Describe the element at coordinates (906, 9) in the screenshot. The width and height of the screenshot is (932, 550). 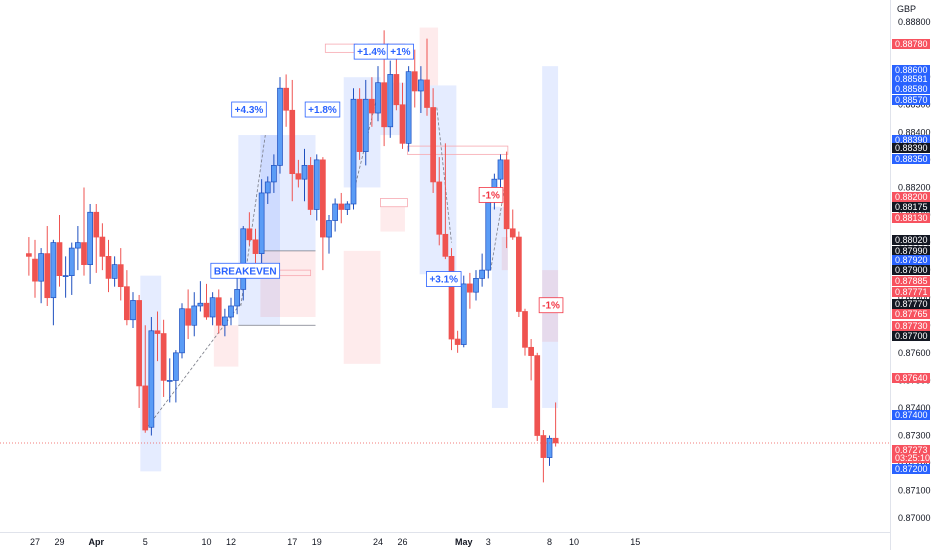
I see `currency-label: GBP` at that location.